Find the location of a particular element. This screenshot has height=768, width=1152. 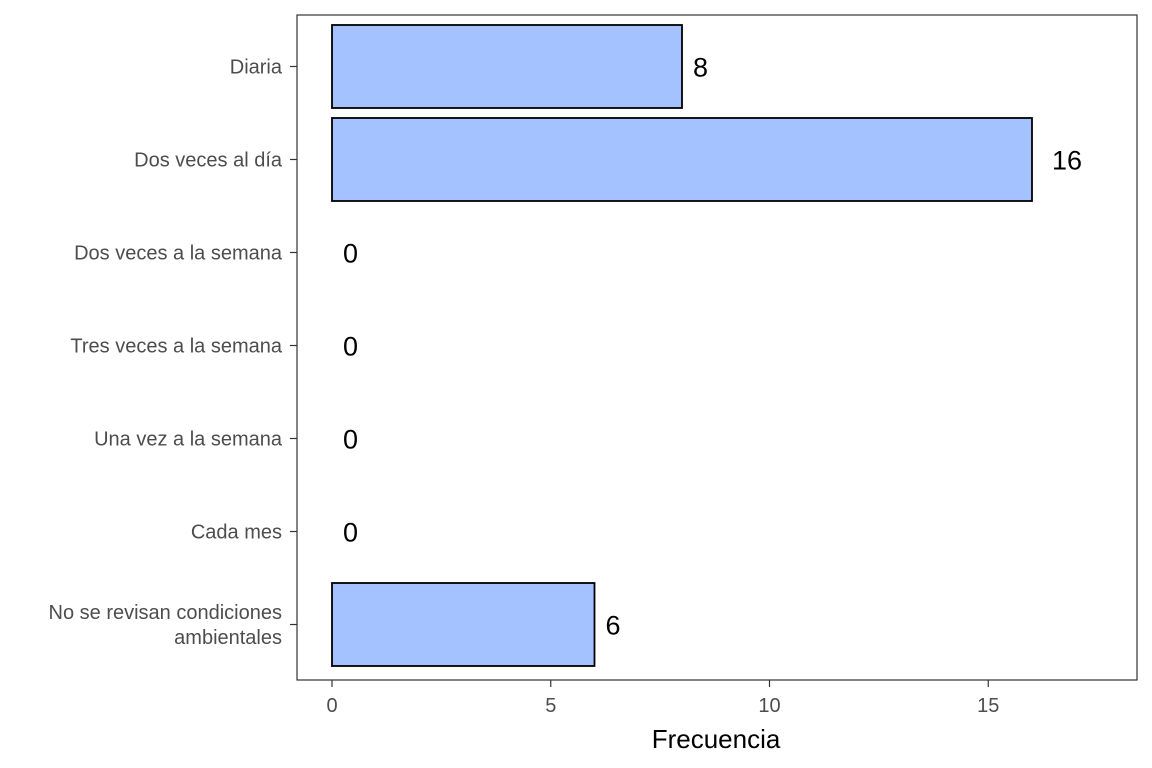

y-tick-label-line: Tres veces a la semana is located at coordinates (176, 347).